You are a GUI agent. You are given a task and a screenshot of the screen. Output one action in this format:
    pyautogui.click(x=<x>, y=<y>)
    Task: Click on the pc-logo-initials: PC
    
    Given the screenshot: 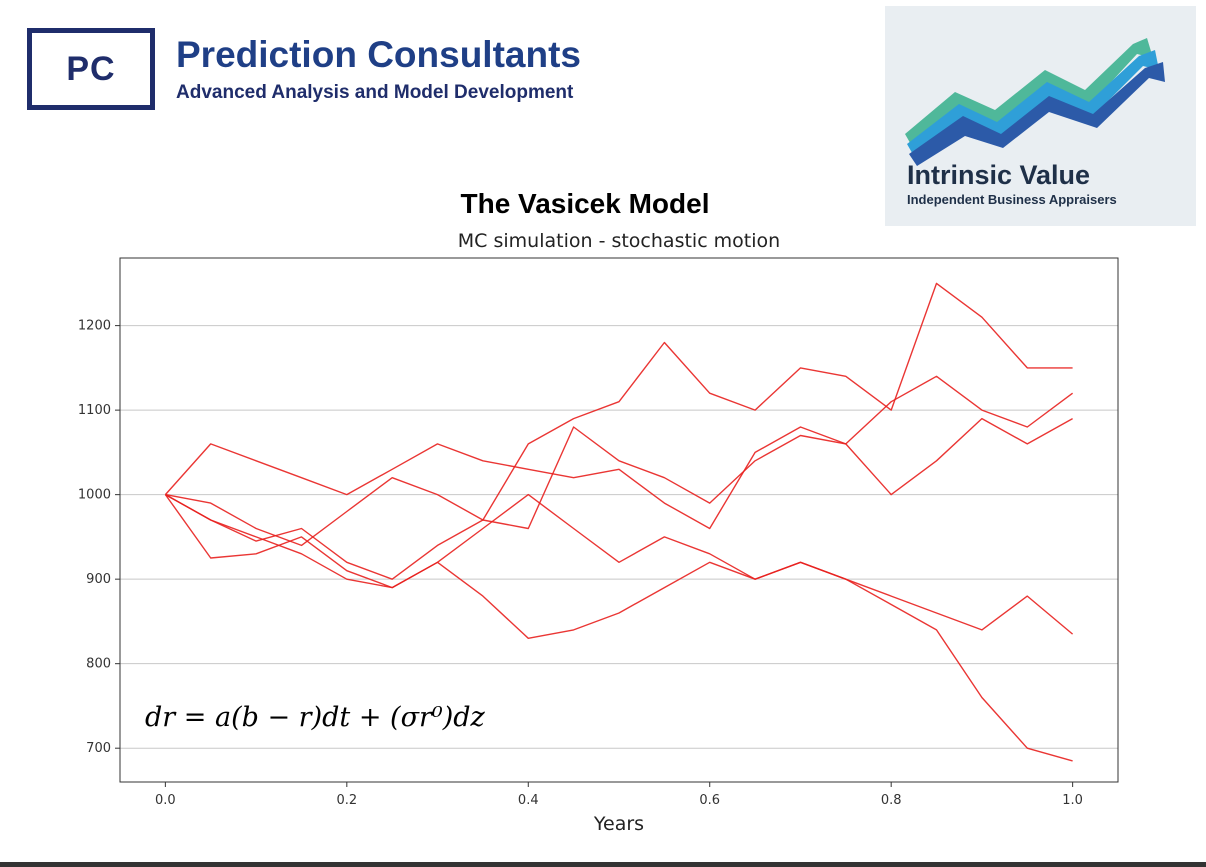 What is the action you would take?
    pyautogui.click(x=91, y=68)
    